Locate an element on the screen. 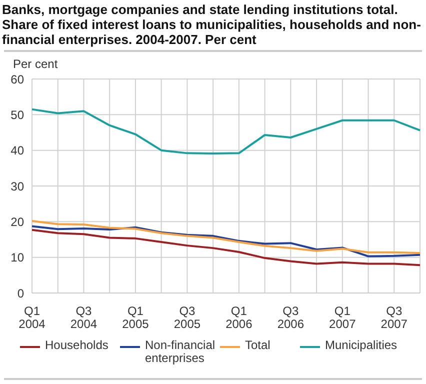 The height and width of the screenshot is (384, 426). y-tick-label: 10 is located at coordinates (17, 257).